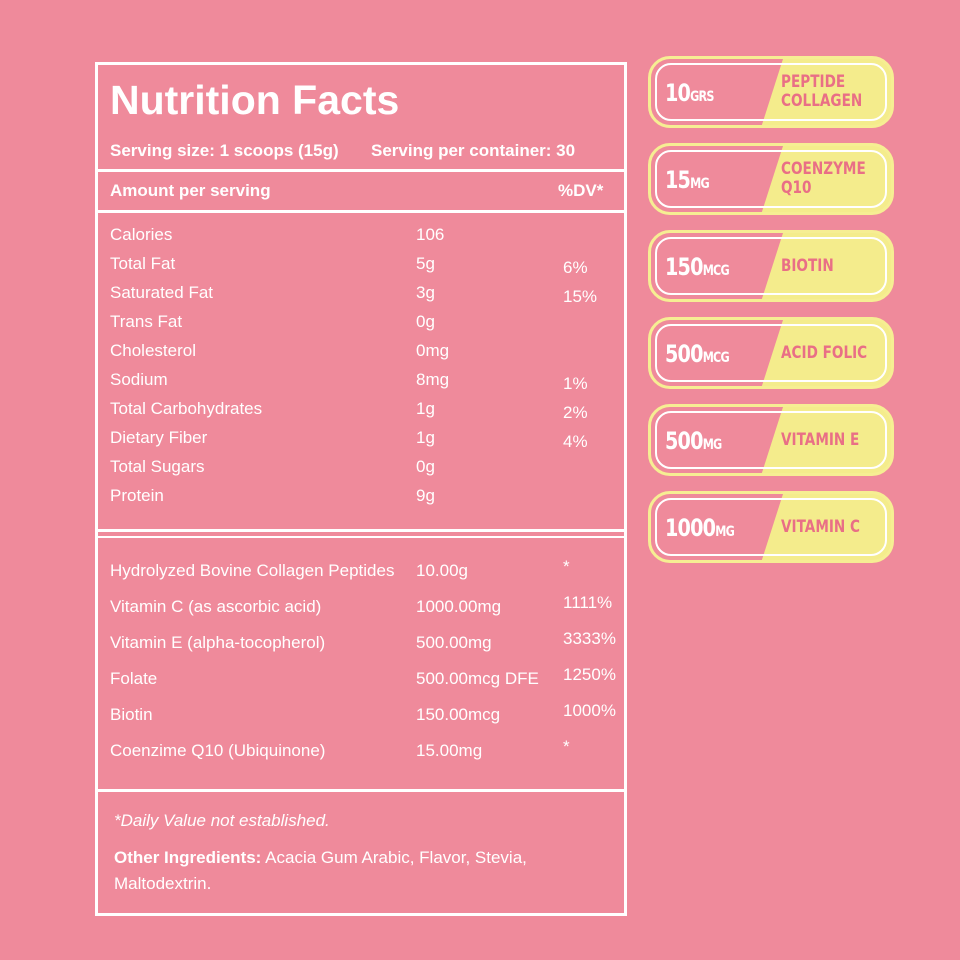 The image size is (960, 960). Describe the element at coordinates (252, 570) in the screenshot. I see `row-name: Hydrolyzed Bovine Collagen Peptides` at that location.